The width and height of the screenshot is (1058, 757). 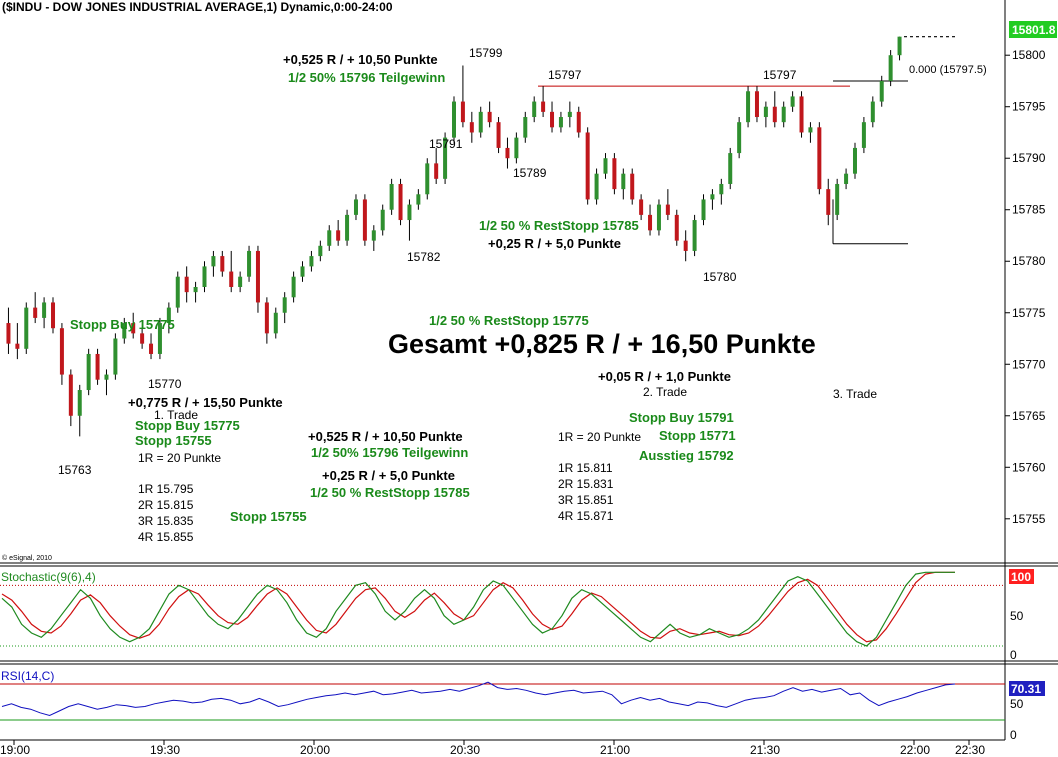 What do you see at coordinates (1029, 210) in the screenshot?
I see `price-tick-label: 15785` at bounding box center [1029, 210].